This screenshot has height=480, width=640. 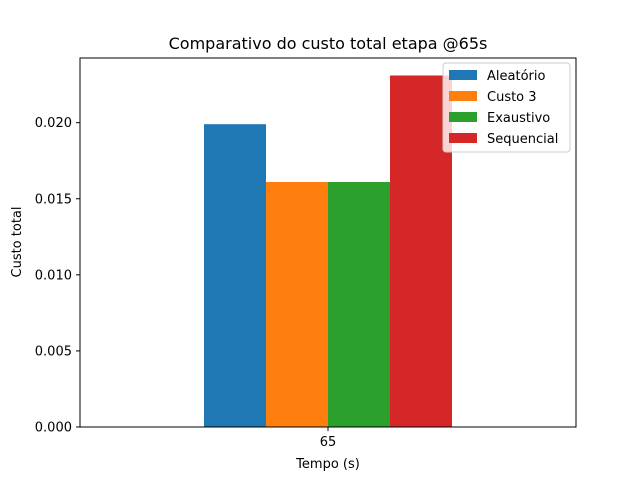 What do you see at coordinates (518, 118) in the screenshot?
I see `legend-label: Exaustivo` at bounding box center [518, 118].